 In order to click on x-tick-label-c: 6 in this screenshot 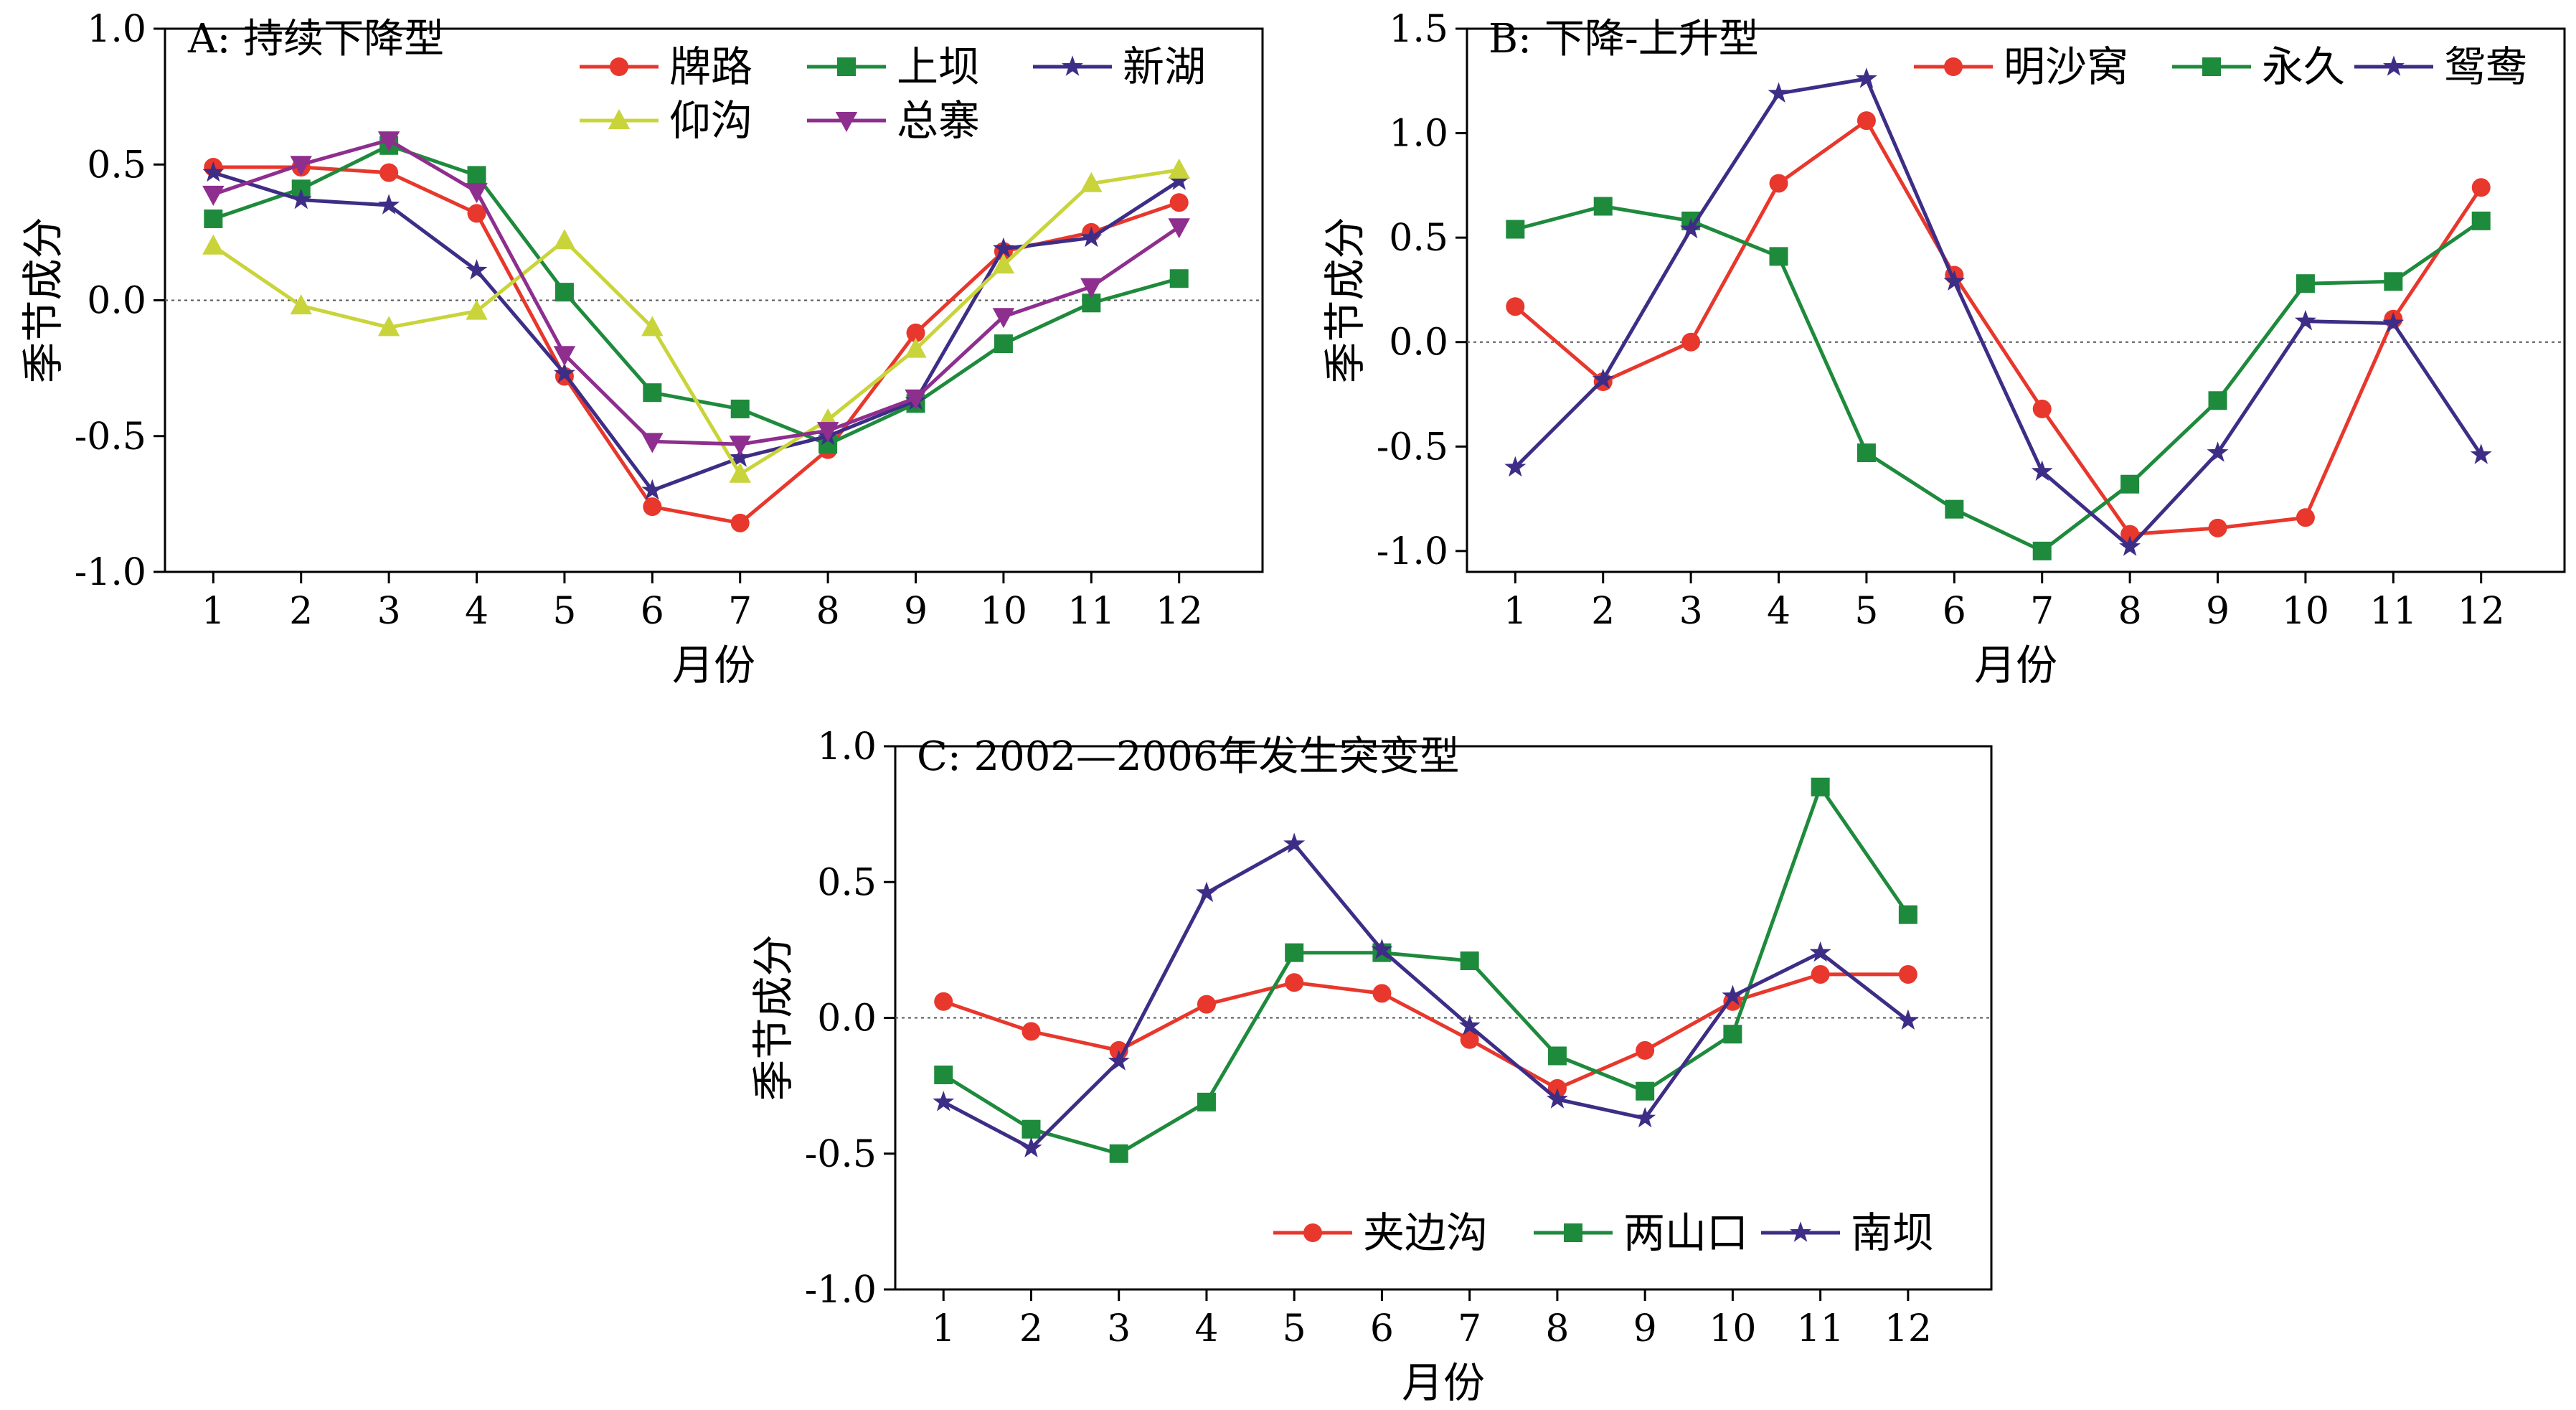, I will do `click(1382, 1328)`.